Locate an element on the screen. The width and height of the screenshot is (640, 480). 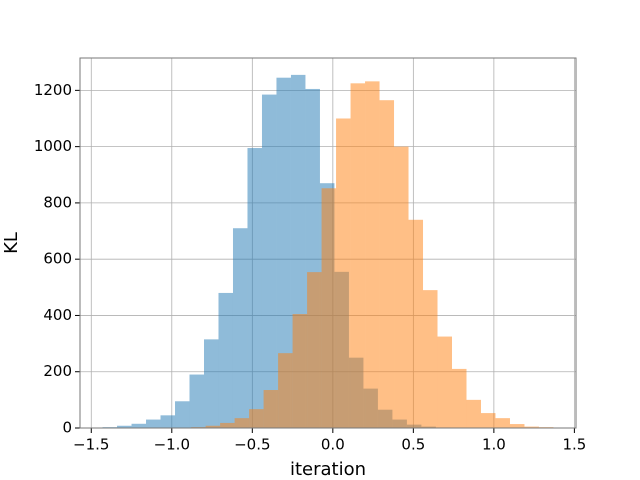
y-tick-label: 400 is located at coordinates (57, 315).